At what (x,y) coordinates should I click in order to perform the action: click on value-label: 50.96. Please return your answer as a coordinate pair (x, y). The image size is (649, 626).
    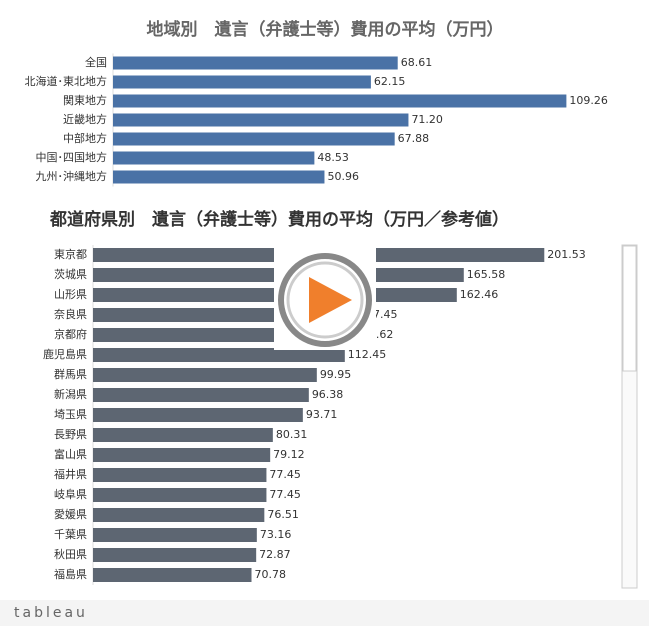
    Looking at the image, I should click on (343, 176).